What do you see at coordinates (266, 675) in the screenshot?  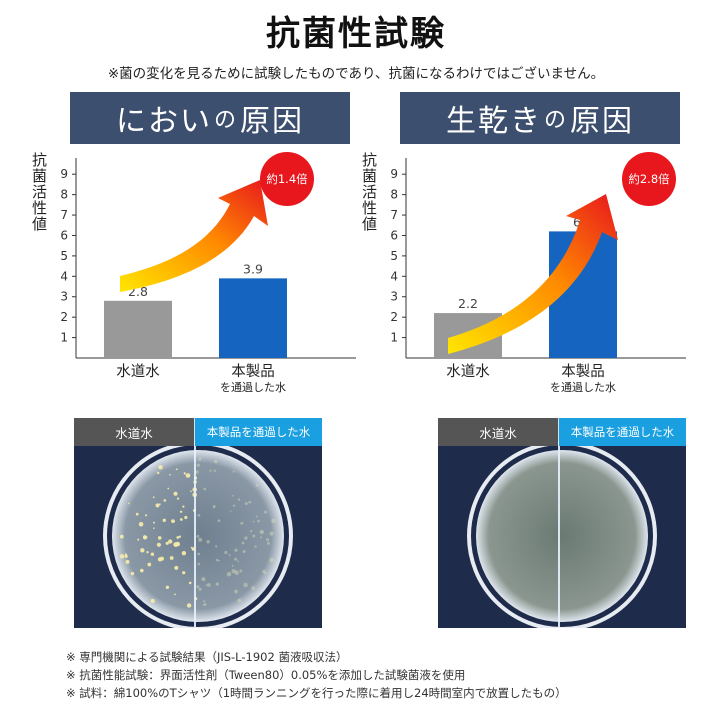 I see `footnote-item: ※ 抗菌性能試験：界面活性剤（Tween80）0.05%を添加した試験菌液を使用` at bounding box center [266, 675].